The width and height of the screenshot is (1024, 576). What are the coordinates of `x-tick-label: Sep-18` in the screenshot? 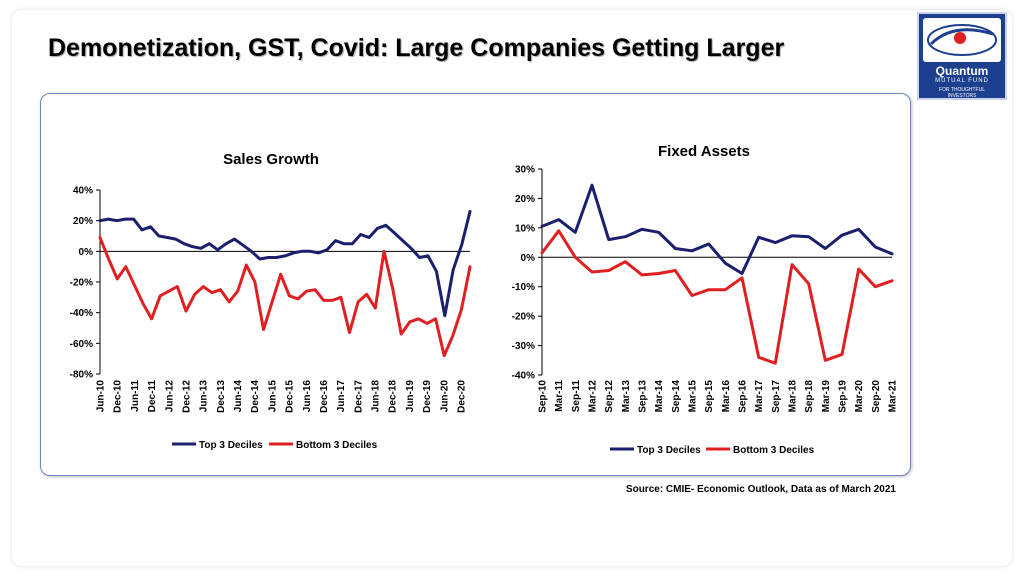 It's located at (809, 396).